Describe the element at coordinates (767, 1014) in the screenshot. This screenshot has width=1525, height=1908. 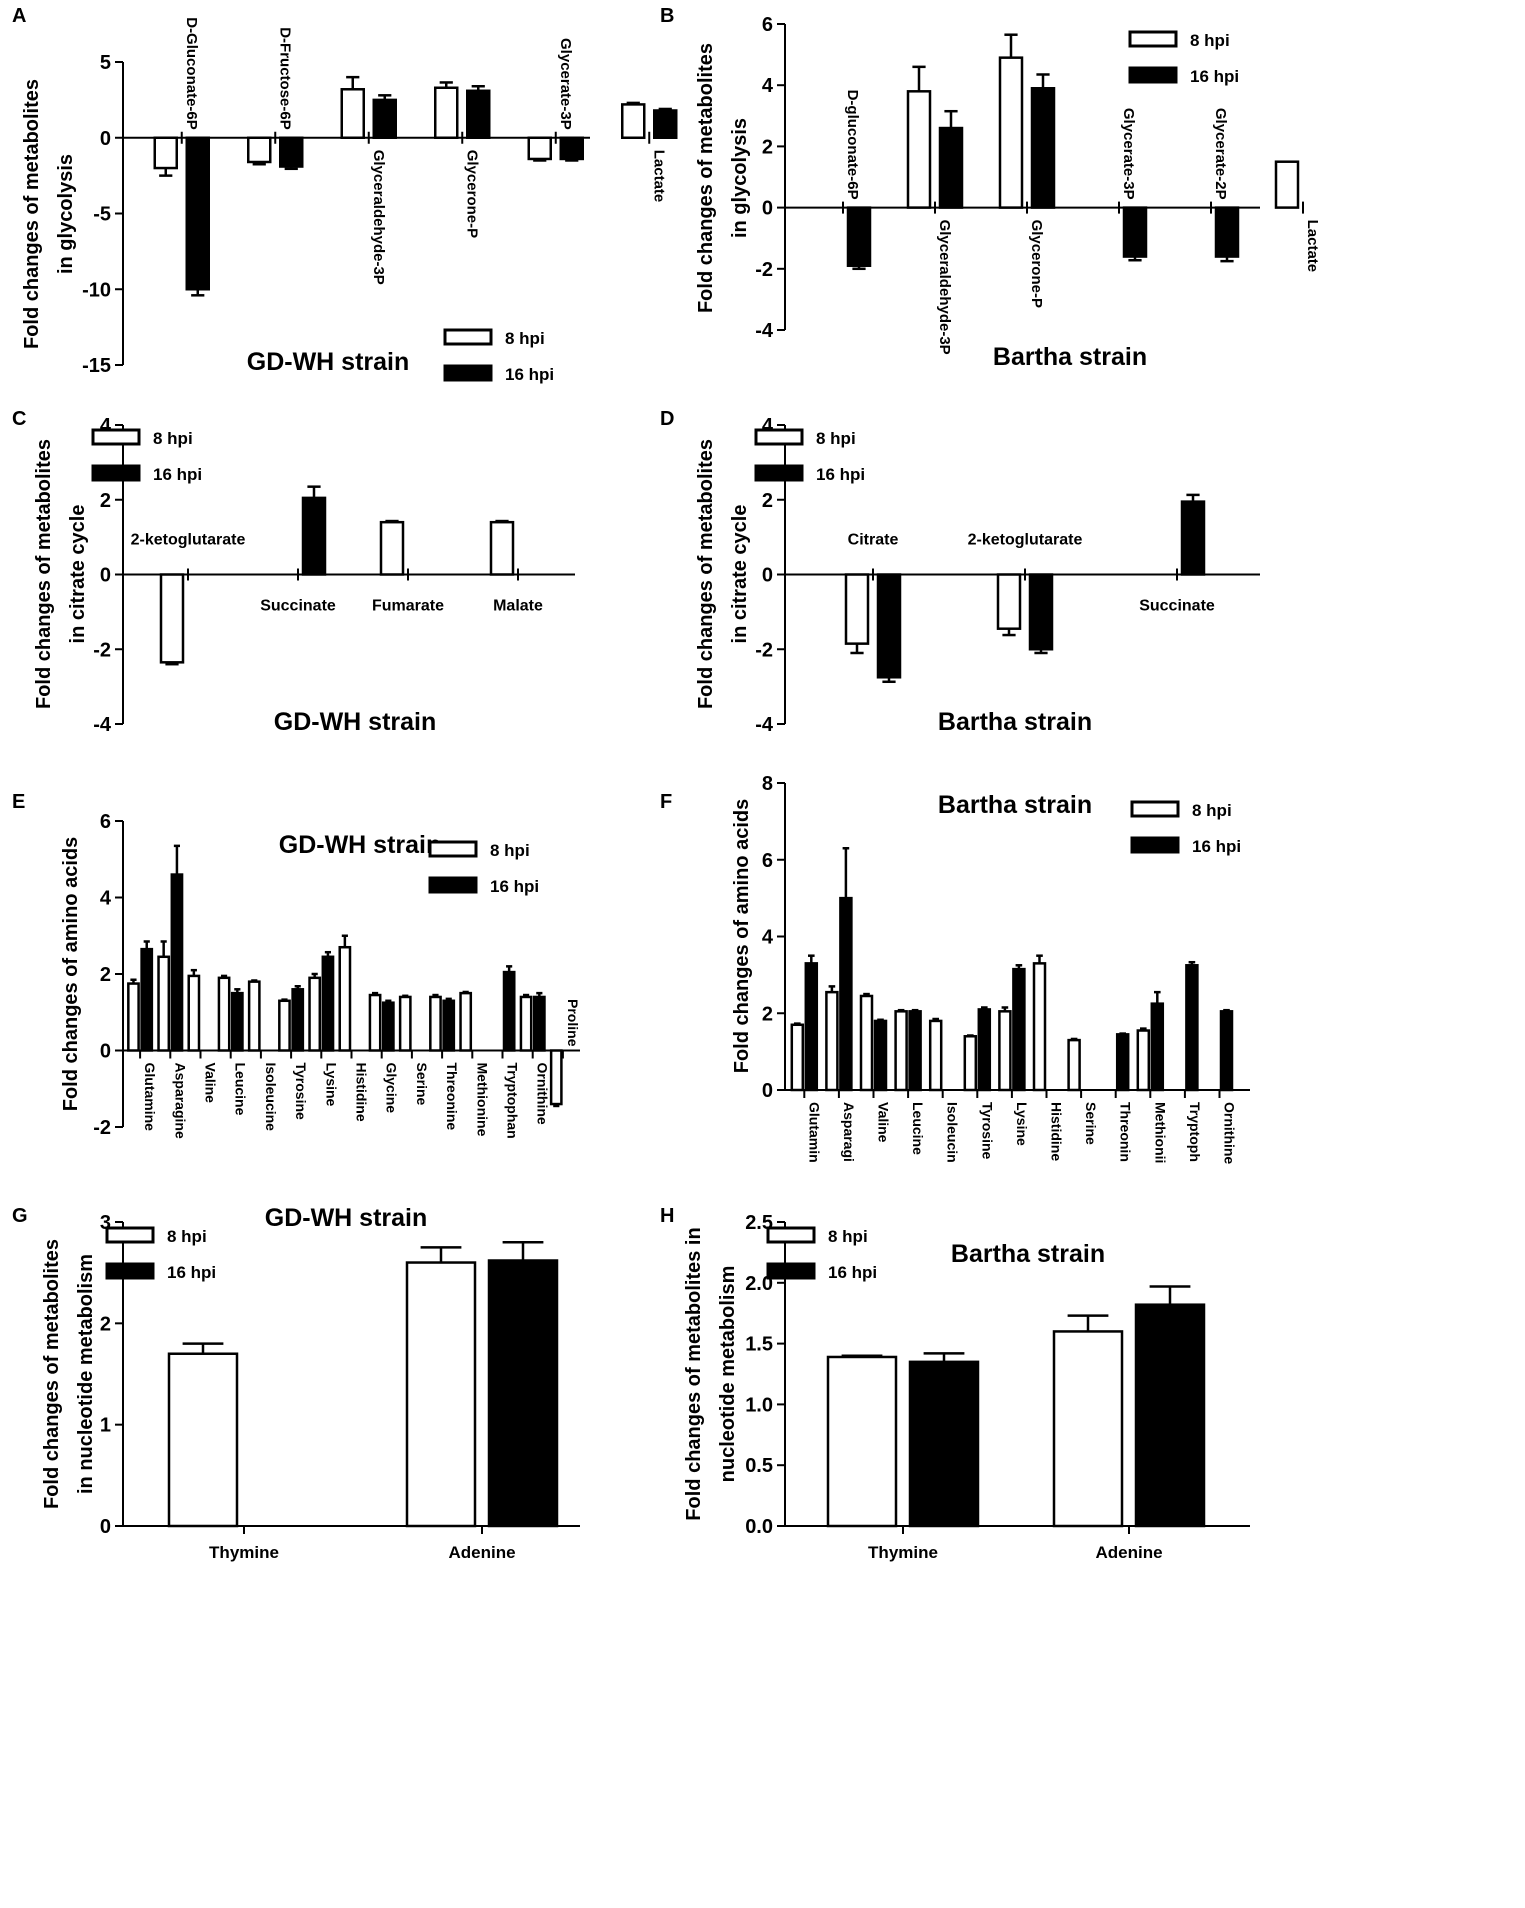
I see `y-tick-label: 2` at that location.